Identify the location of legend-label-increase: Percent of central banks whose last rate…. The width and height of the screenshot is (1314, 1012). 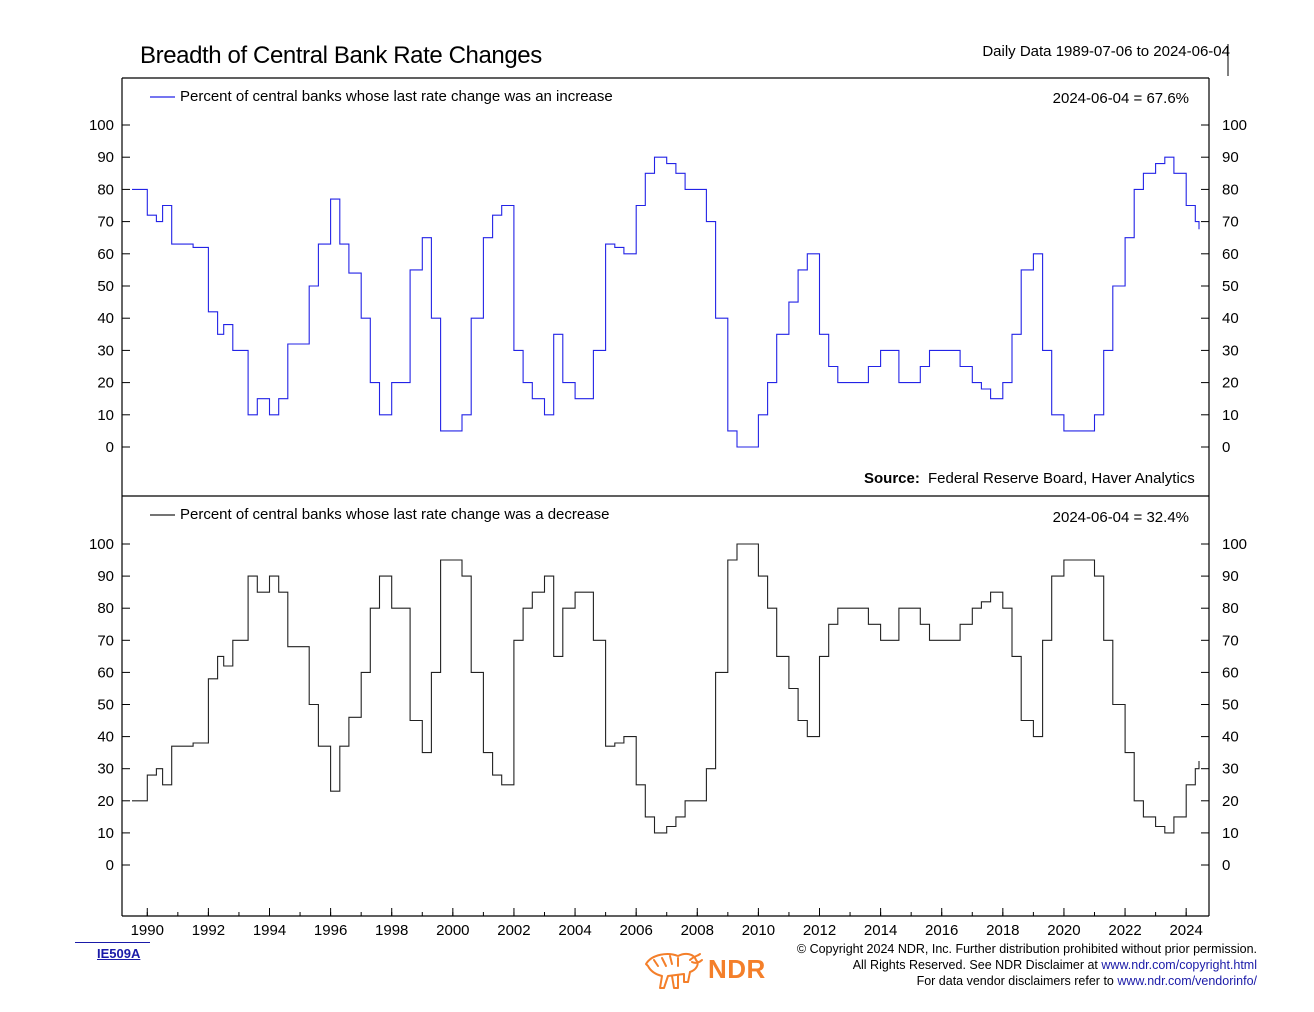
(396, 96).